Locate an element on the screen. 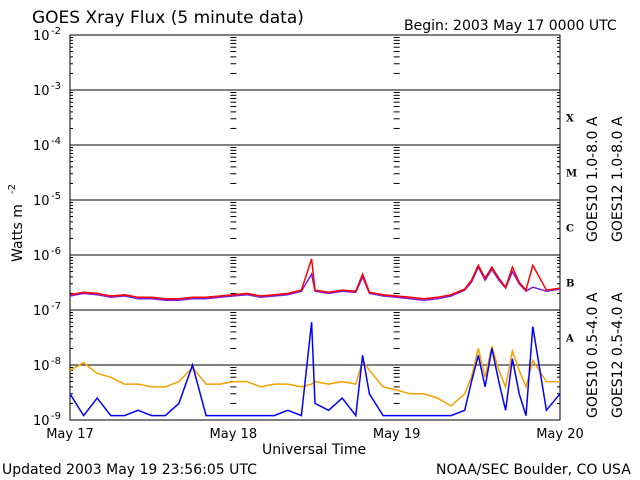 The height and width of the screenshot is (480, 640). x-tick-label: May 20 is located at coordinates (560, 434).